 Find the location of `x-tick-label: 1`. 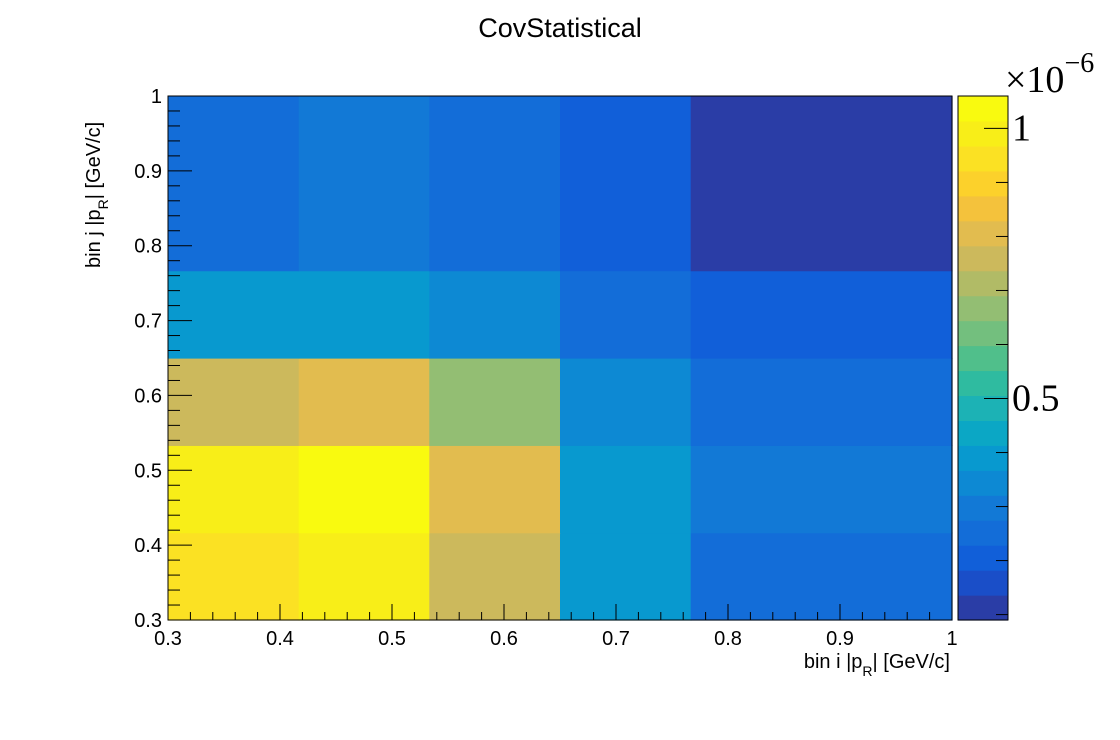

x-tick-label: 1 is located at coordinates (951, 639).